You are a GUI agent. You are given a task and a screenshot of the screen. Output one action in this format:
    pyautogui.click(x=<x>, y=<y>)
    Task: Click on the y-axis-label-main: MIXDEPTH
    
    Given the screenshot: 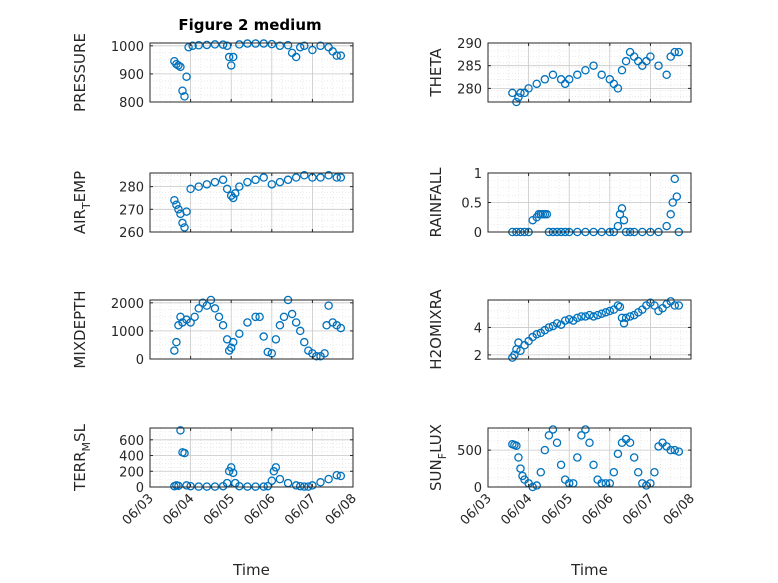 What is the action you would take?
    pyautogui.click(x=80, y=329)
    